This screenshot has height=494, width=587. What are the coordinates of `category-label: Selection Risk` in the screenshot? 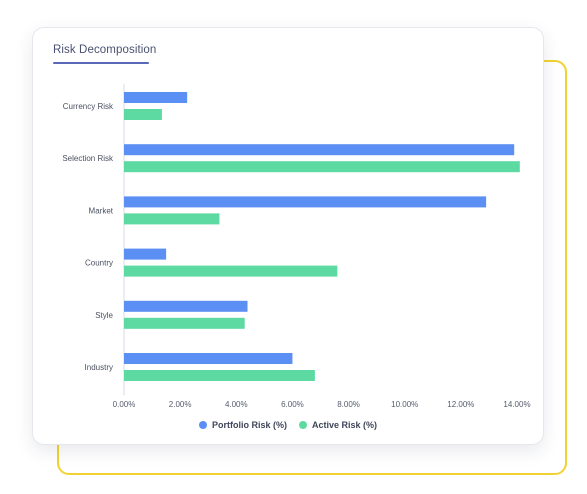 It's located at (88, 158).